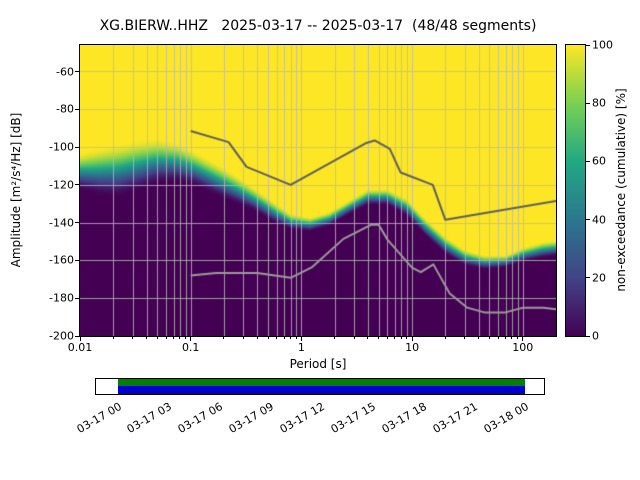  What do you see at coordinates (455, 418) in the screenshot?
I see `timeline-tick-label-text: 03-17 21` at bounding box center [455, 418].